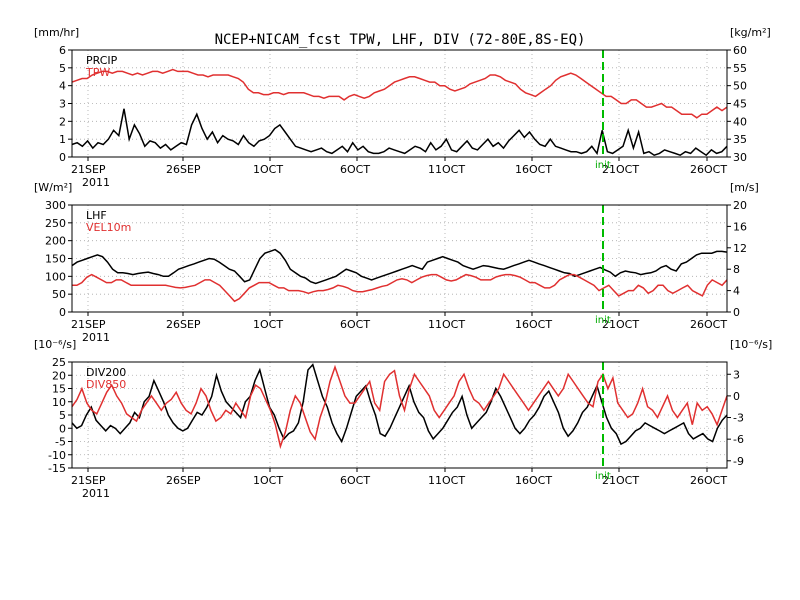 The height and width of the screenshot is (600, 800). Describe the element at coordinates (740, 157) in the screenshot. I see `y-right-tick-label: 30` at that location.